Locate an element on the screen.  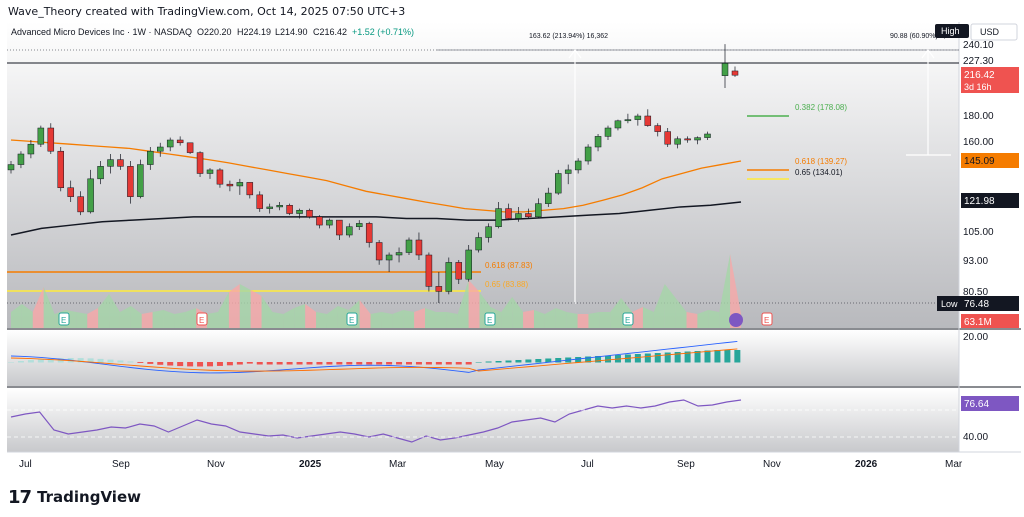
macd-line is located at coordinates (374, 357).